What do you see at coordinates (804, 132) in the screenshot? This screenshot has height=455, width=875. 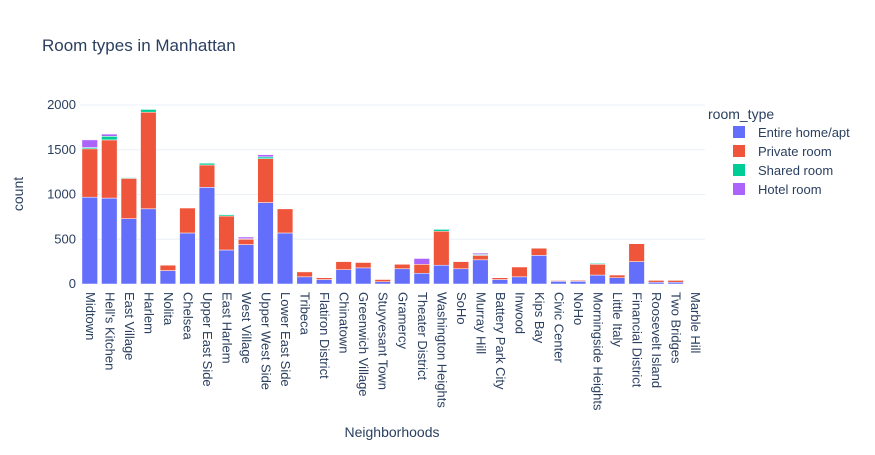 I see `legend-label: Entire home/apt` at bounding box center [804, 132].